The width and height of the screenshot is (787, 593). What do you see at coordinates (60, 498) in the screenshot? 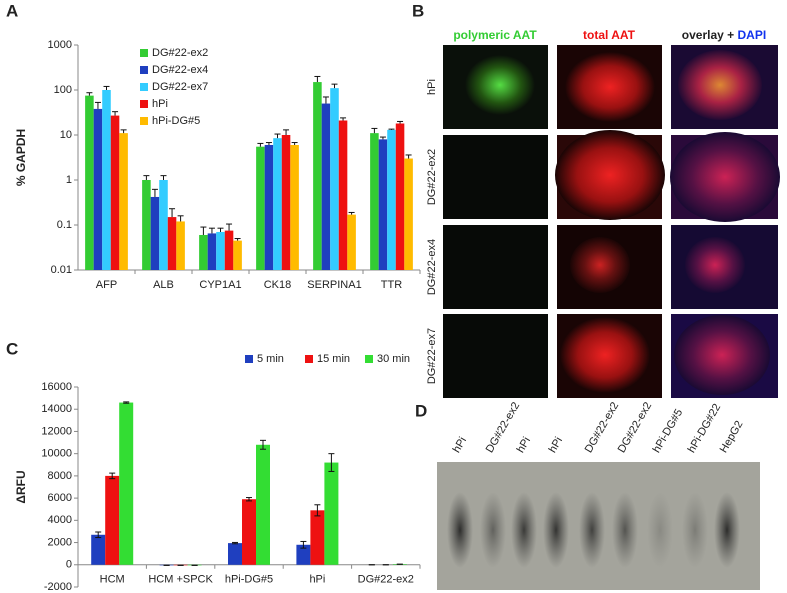
I see `y-tick-label: 6000` at bounding box center [60, 498].